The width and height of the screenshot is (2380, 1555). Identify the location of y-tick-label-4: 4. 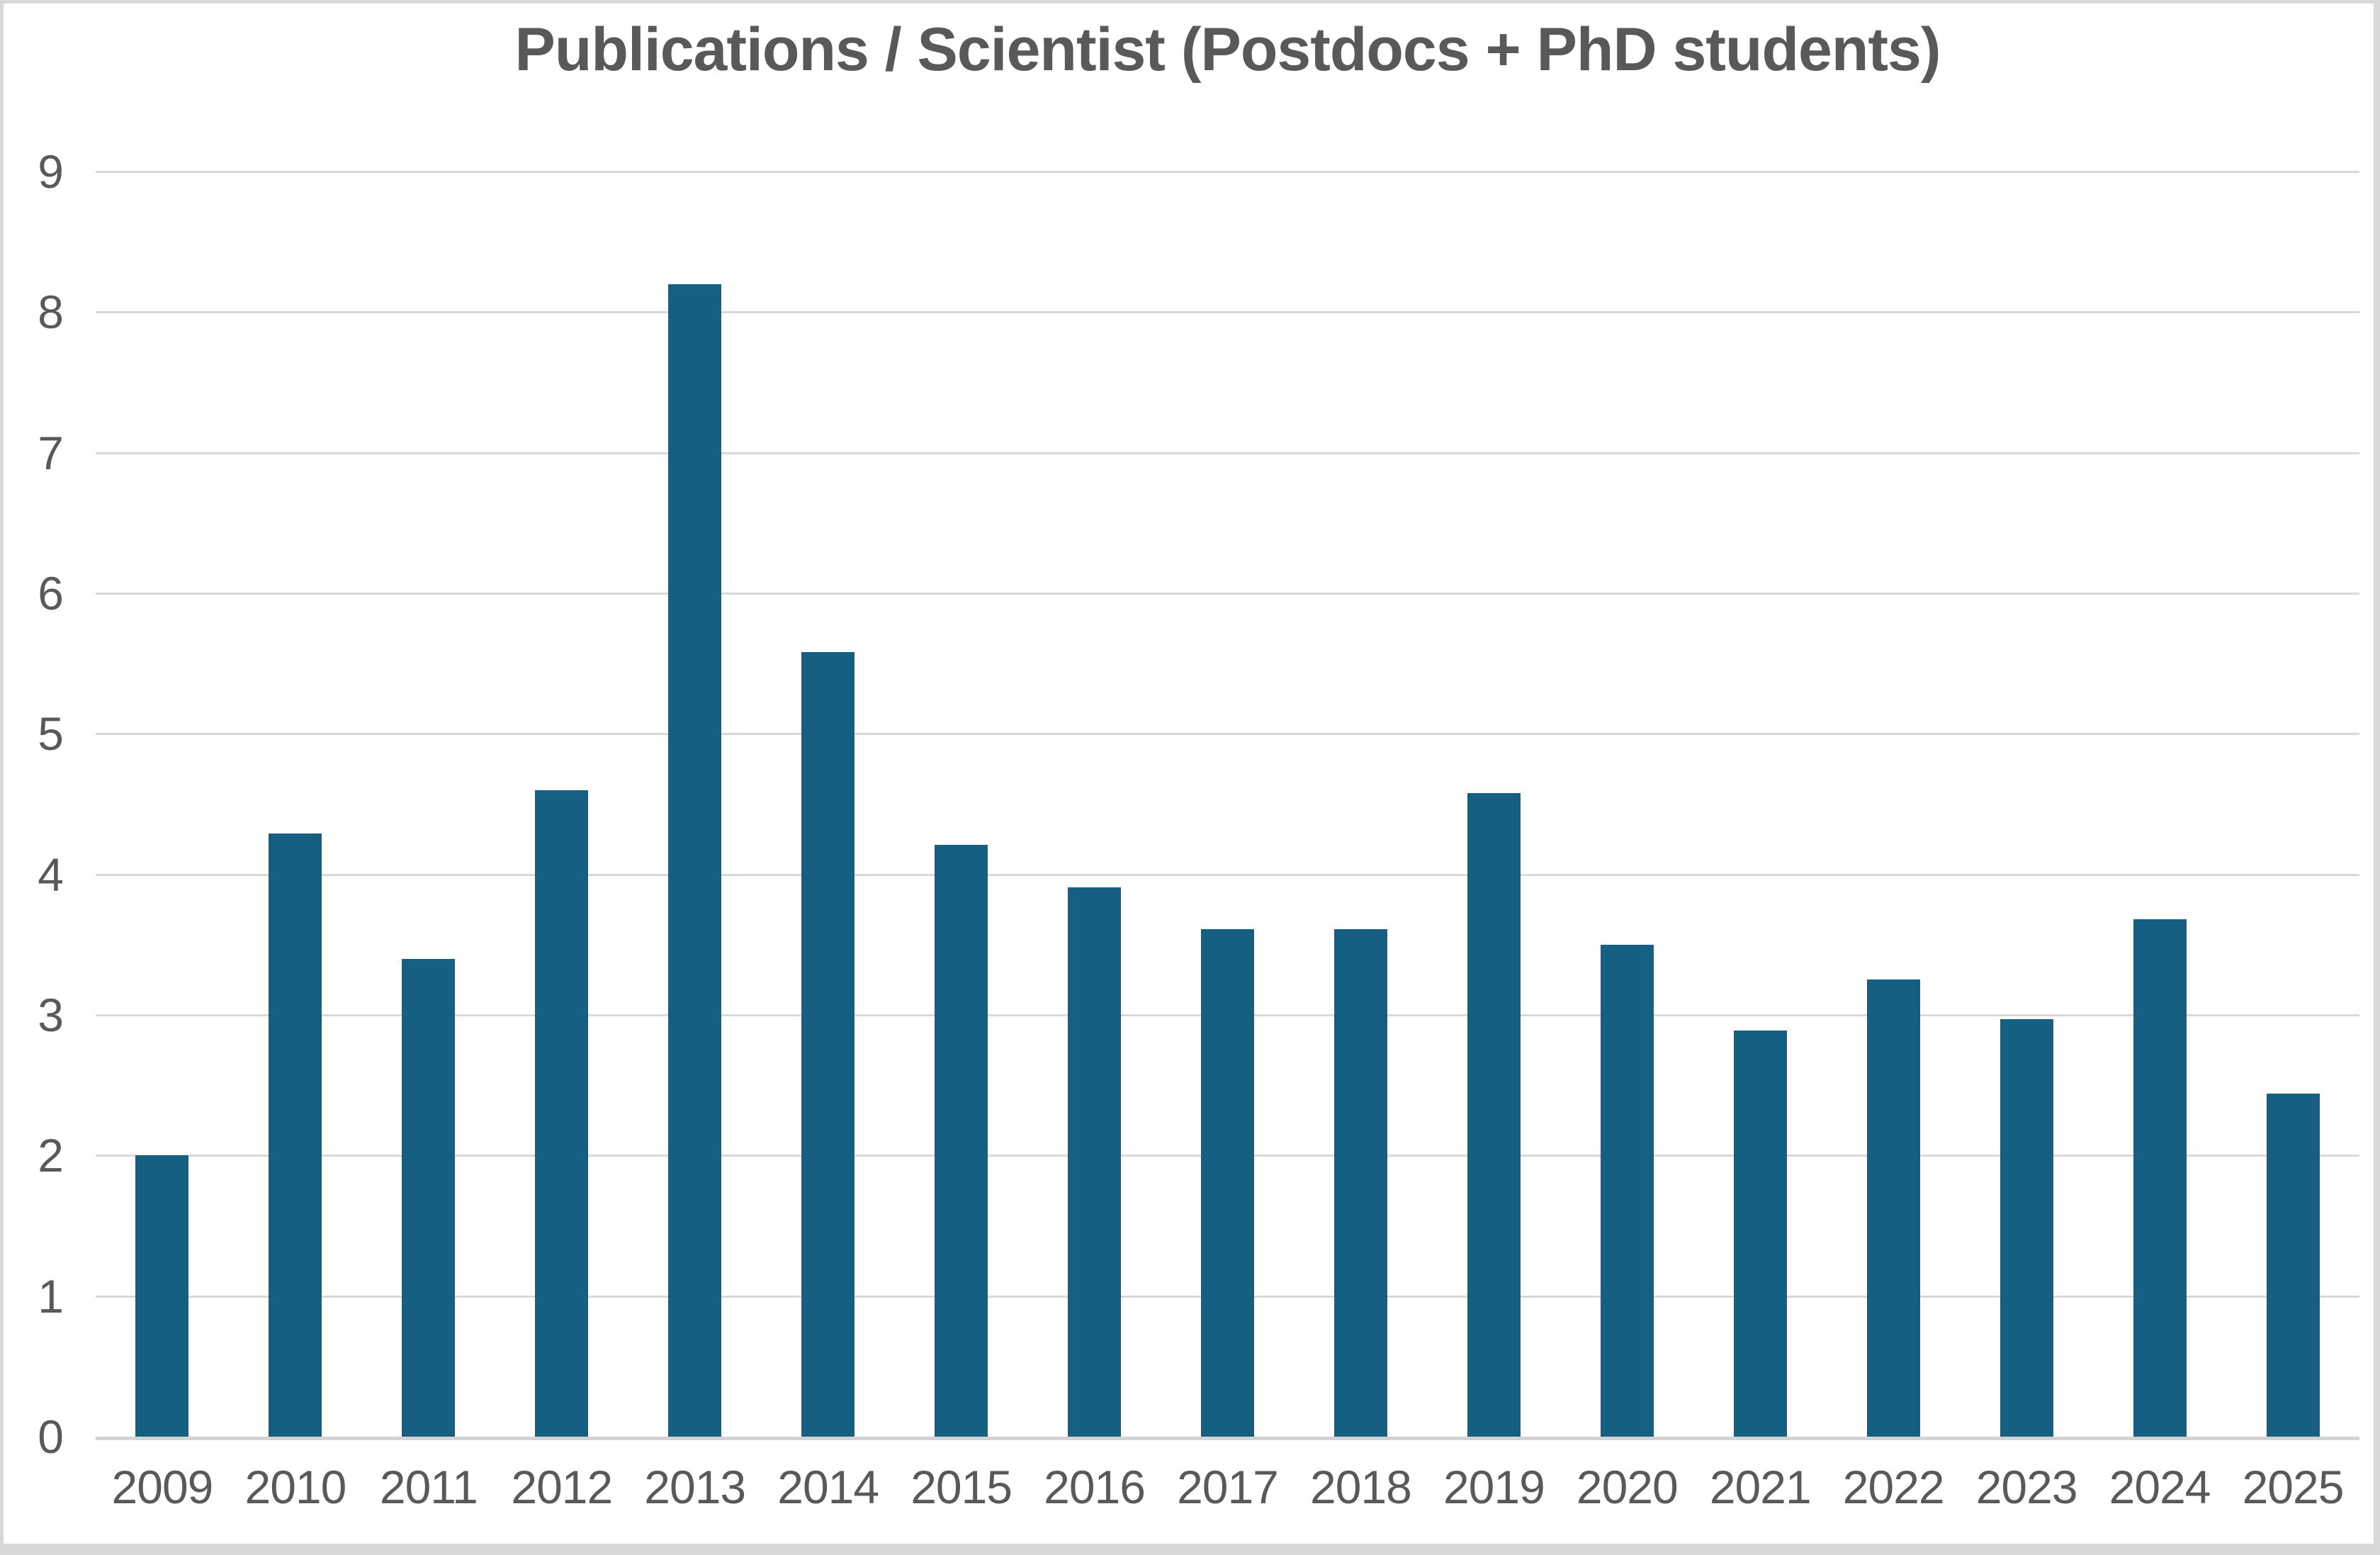
(51, 874).